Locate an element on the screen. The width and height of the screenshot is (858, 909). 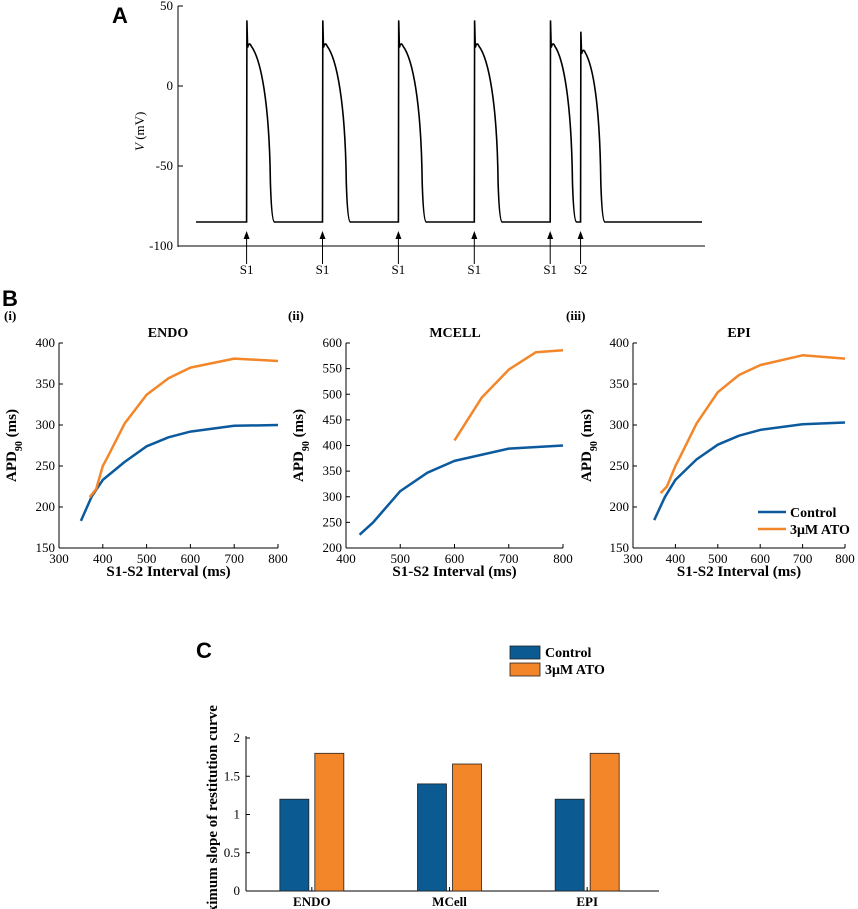
y-axis-label: Maximum slope of restitution curve is located at coordinates (213, 807).